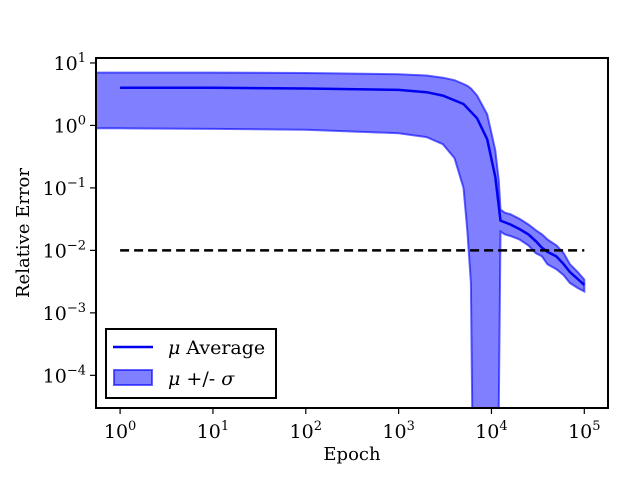 The height and width of the screenshot is (480, 640). What do you see at coordinates (352, 454) in the screenshot?
I see `x-axis-title: Epoch` at bounding box center [352, 454].